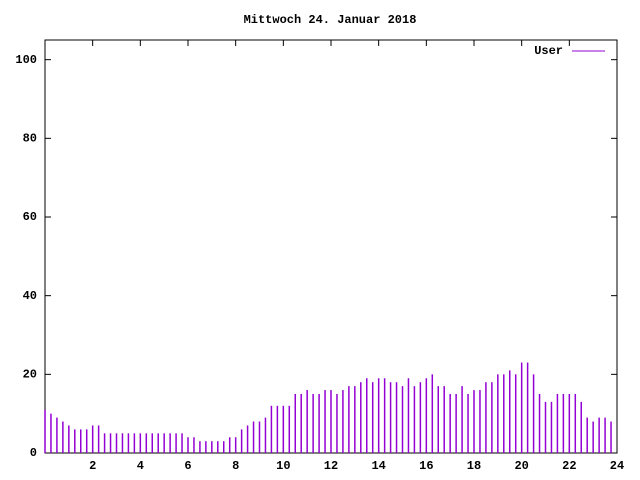 This screenshot has height=480, width=640. Describe the element at coordinates (617, 466) in the screenshot. I see `x-tick-label: 24` at that location.